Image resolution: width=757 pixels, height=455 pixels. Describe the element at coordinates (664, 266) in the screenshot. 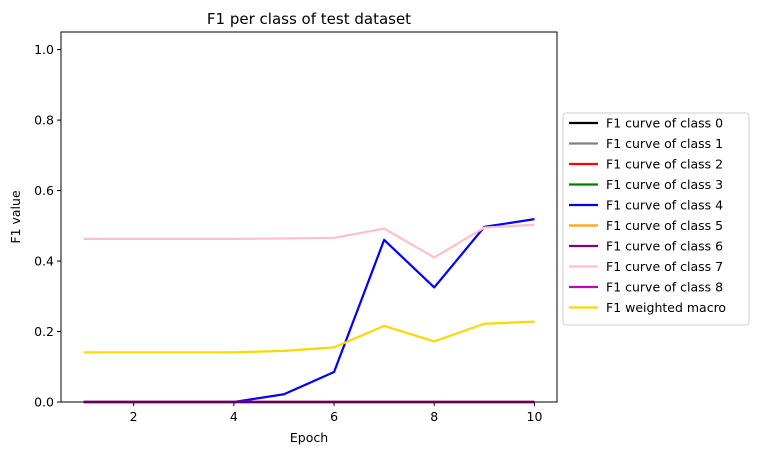

I see `legend-label-7: F1 curve of class 7` at that location.